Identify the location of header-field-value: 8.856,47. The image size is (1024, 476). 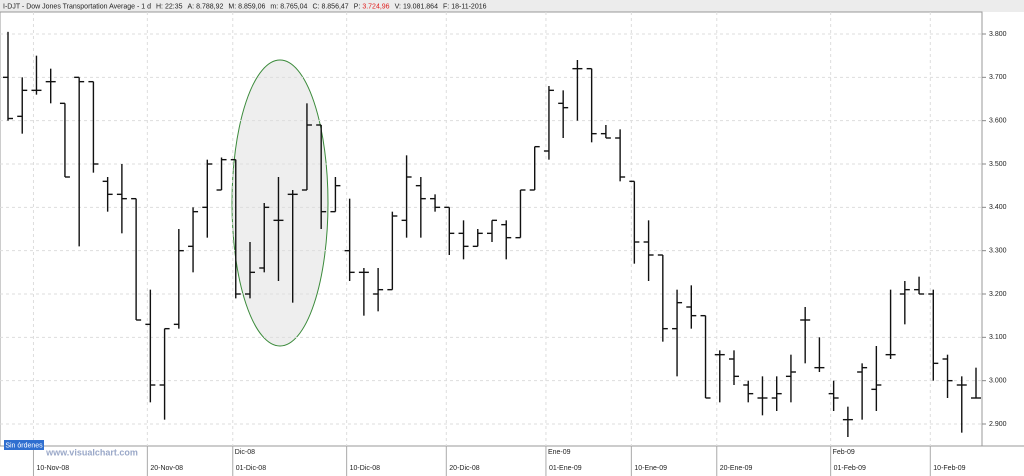
(334, 6).